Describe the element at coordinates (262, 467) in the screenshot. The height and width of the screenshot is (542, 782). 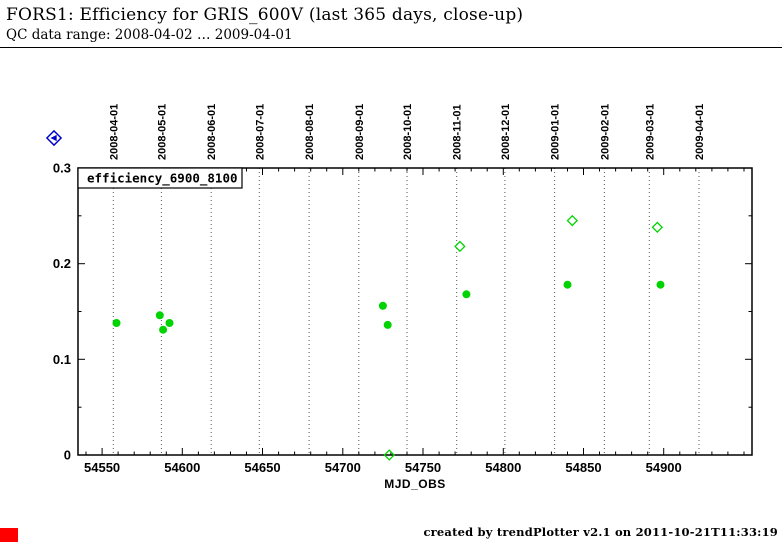
I see `x-tick-label: 54650` at that location.